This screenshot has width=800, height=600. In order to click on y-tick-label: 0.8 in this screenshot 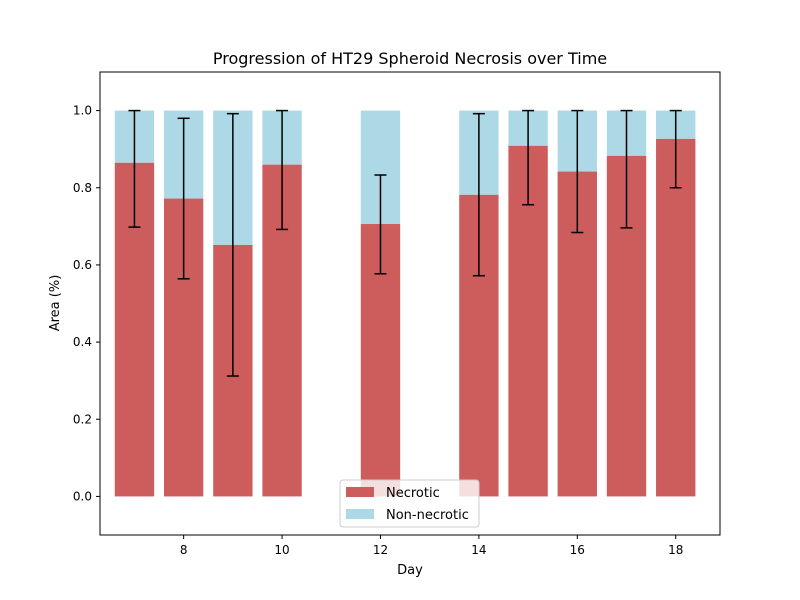, I will do `click(82, 188)`.